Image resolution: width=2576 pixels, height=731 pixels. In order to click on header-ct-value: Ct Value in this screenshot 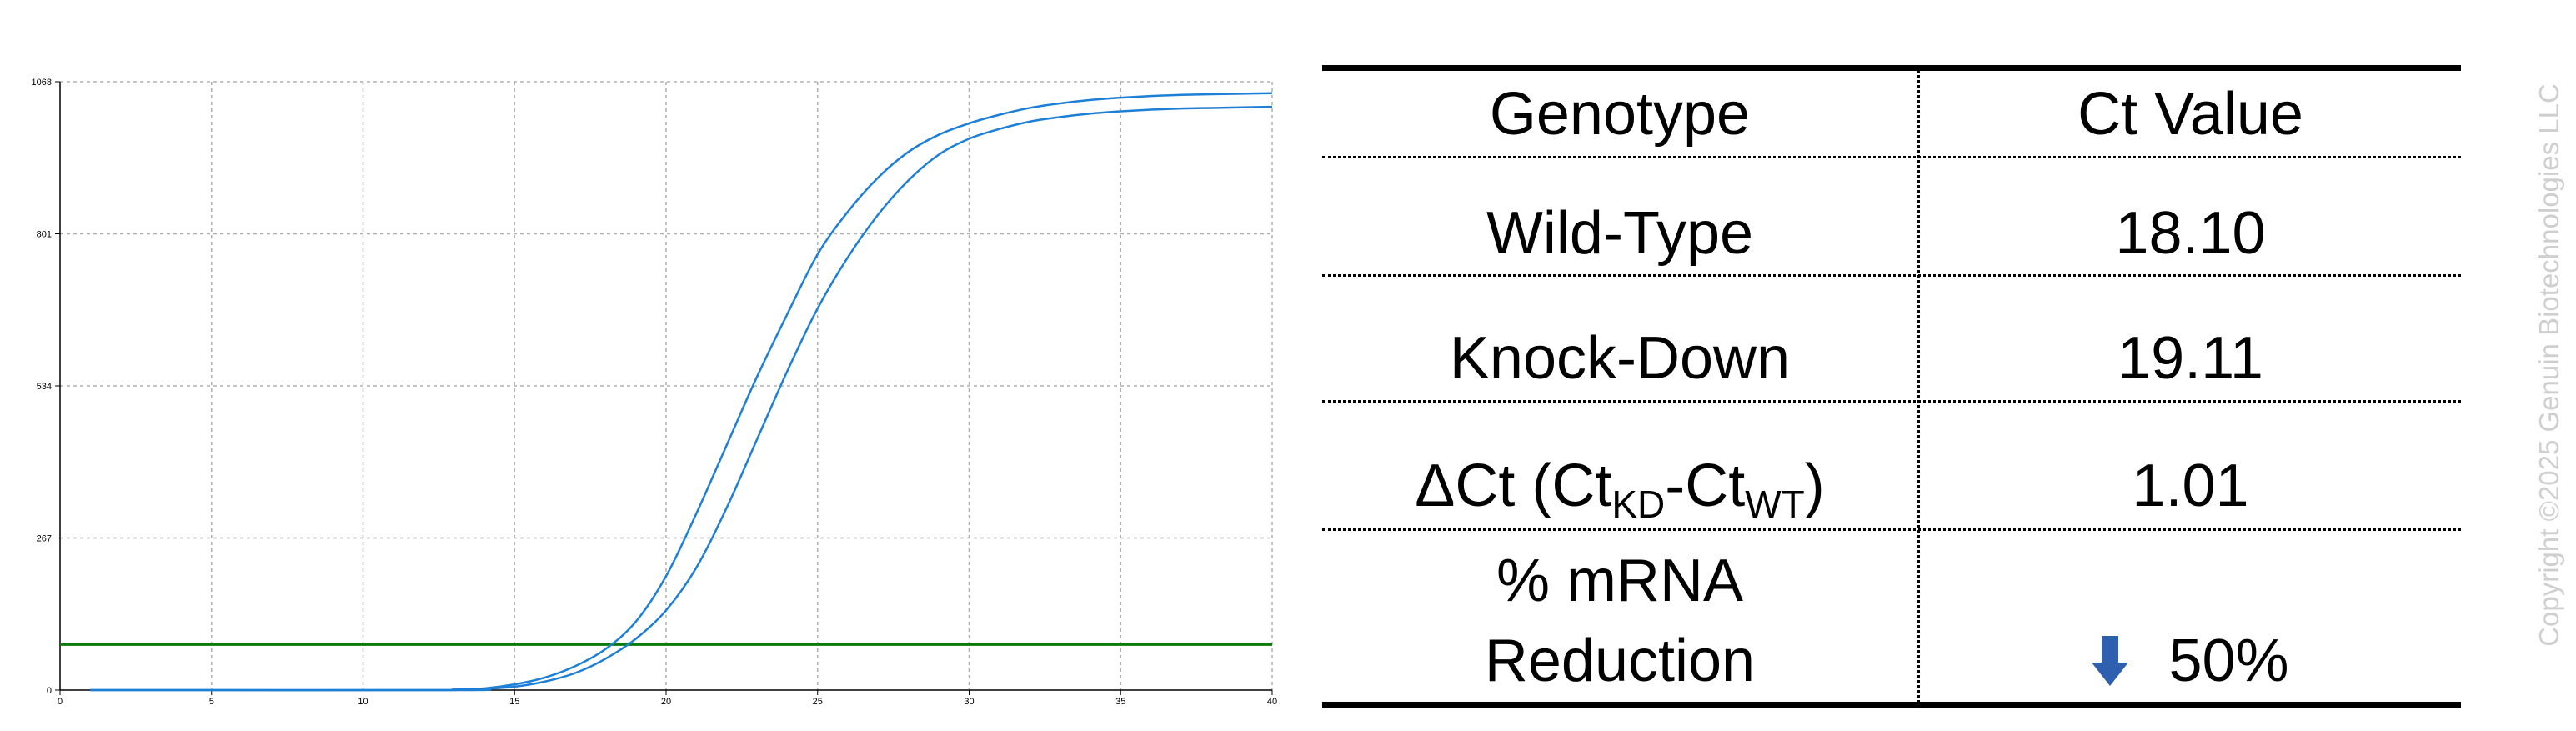, I will do `click(2190, 114)`.